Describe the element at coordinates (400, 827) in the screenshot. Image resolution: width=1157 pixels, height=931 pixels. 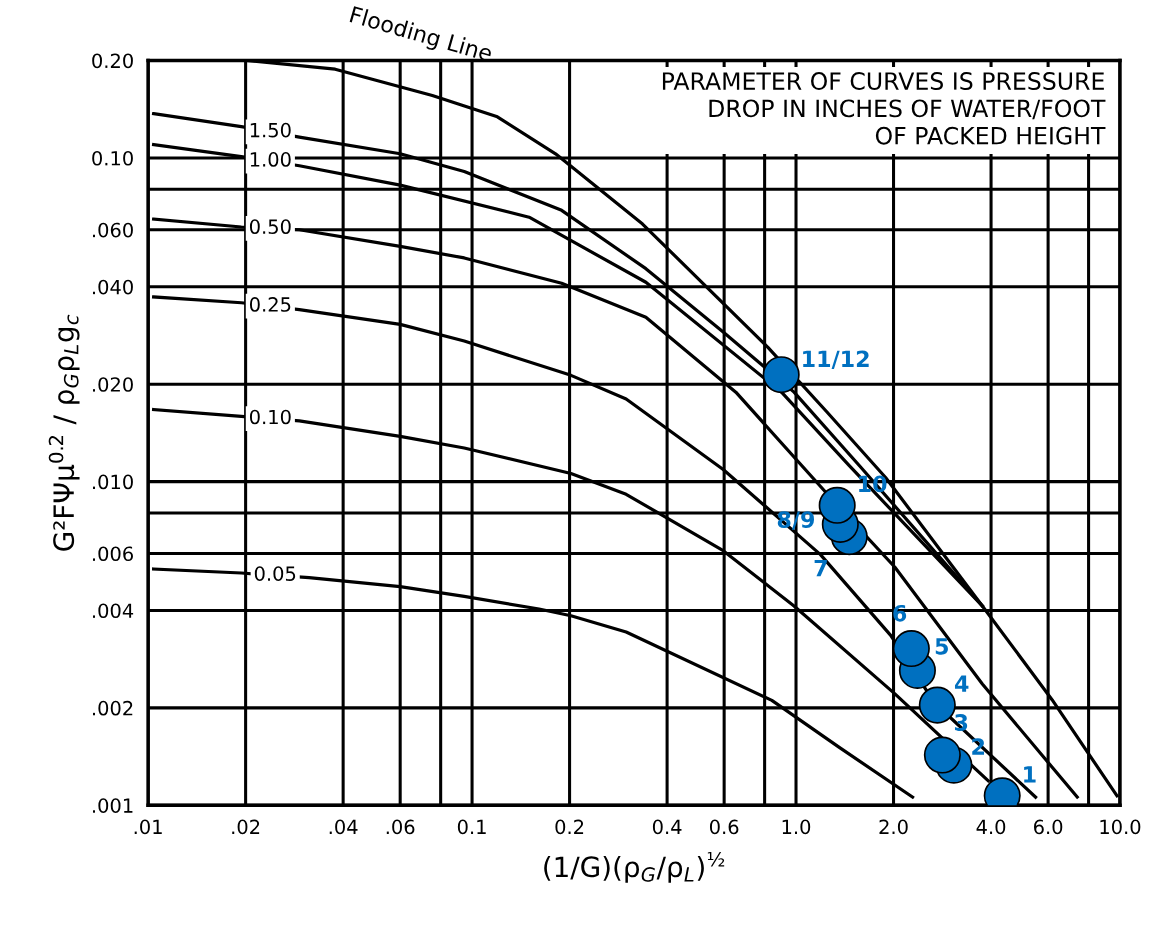
I see `x-tick-label: .06` at that location.